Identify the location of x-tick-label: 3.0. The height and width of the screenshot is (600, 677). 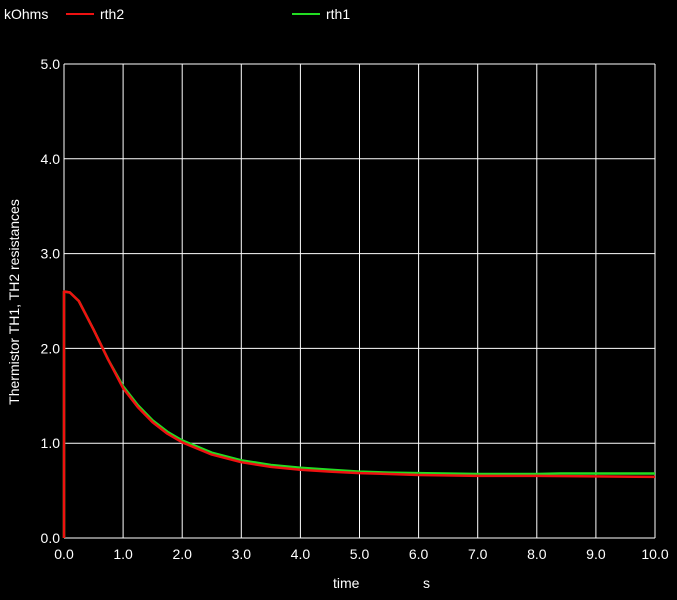
(242, 554).